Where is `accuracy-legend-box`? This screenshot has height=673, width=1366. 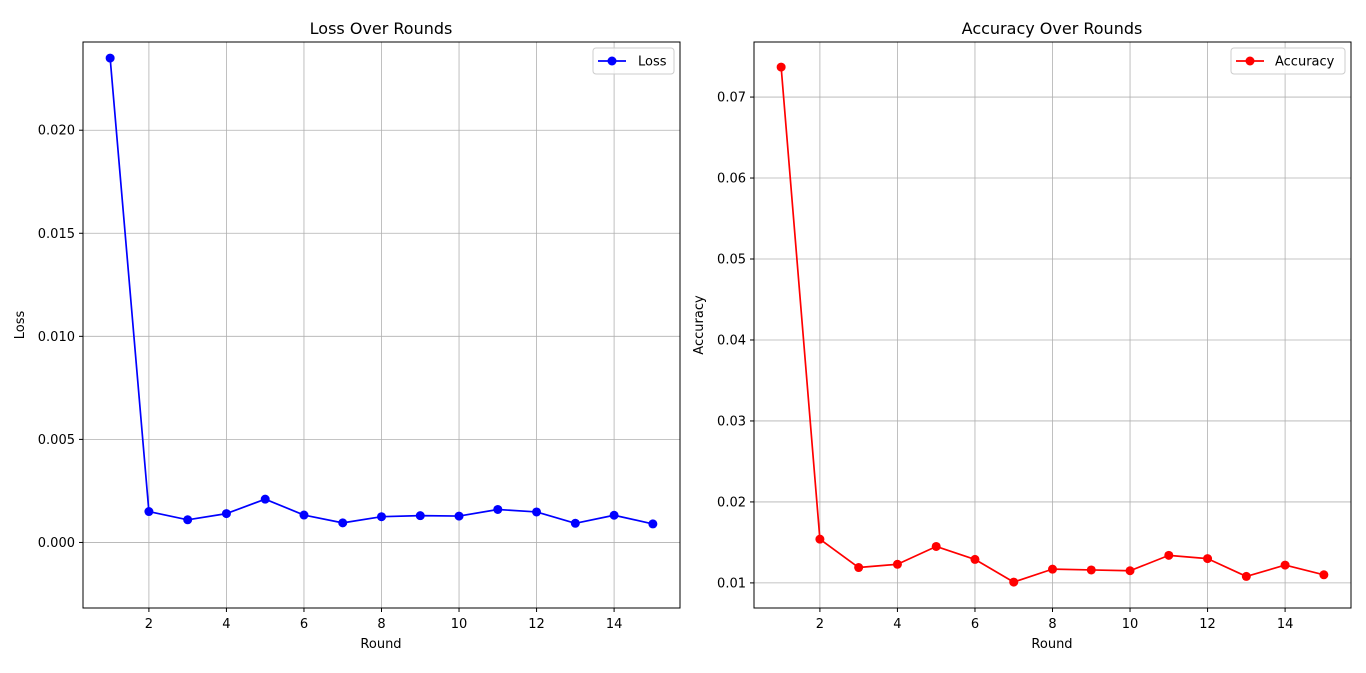
accuracy-legend-box is located at coordinates (1288, 61).